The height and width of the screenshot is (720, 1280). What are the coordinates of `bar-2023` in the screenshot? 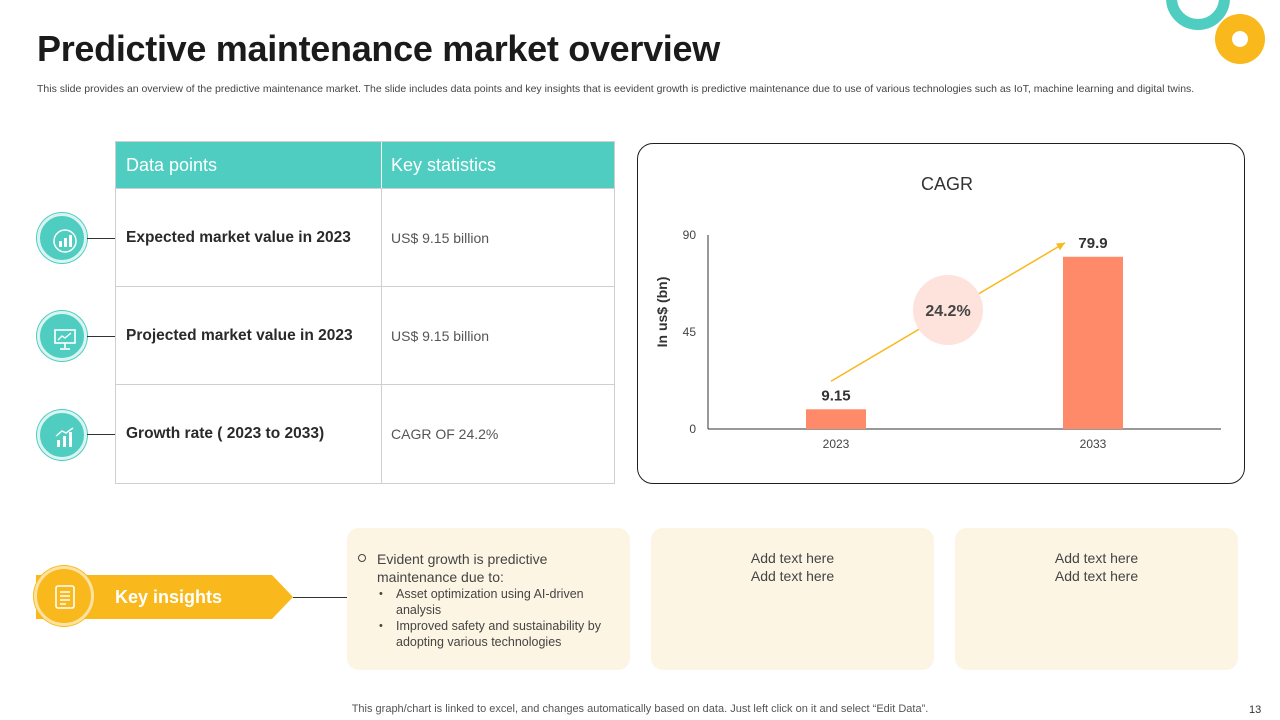 It's located at (836, 419).